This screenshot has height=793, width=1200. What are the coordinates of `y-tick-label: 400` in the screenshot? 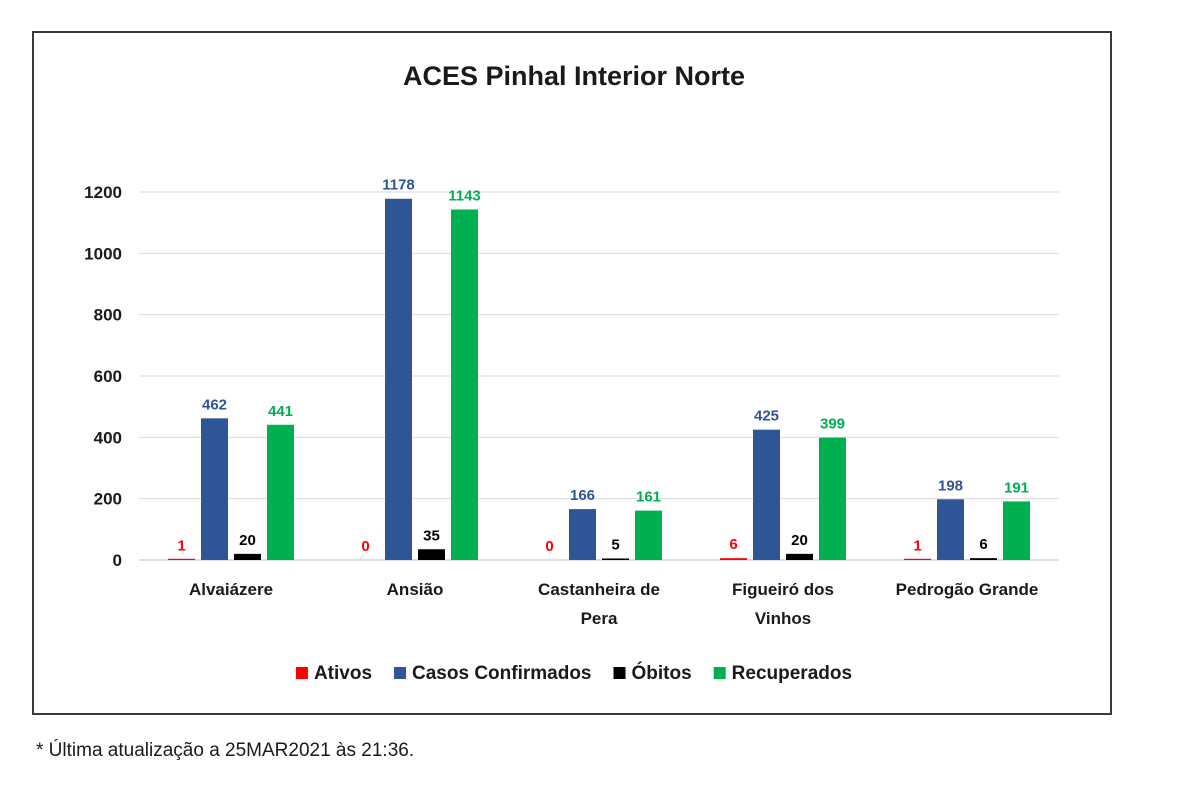 It's located at (108, 437).